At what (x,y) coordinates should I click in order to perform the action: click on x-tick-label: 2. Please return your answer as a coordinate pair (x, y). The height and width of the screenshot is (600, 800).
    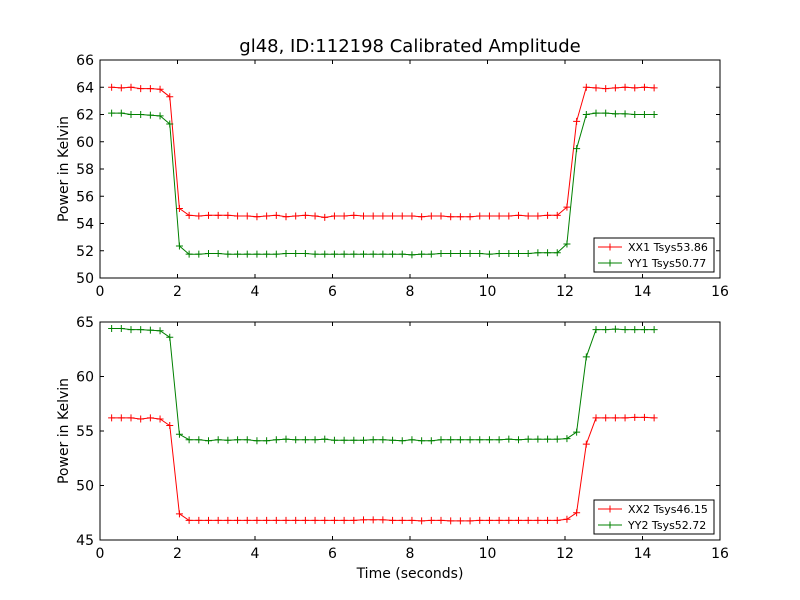
    Looking at the image, I should click on (177, 292).